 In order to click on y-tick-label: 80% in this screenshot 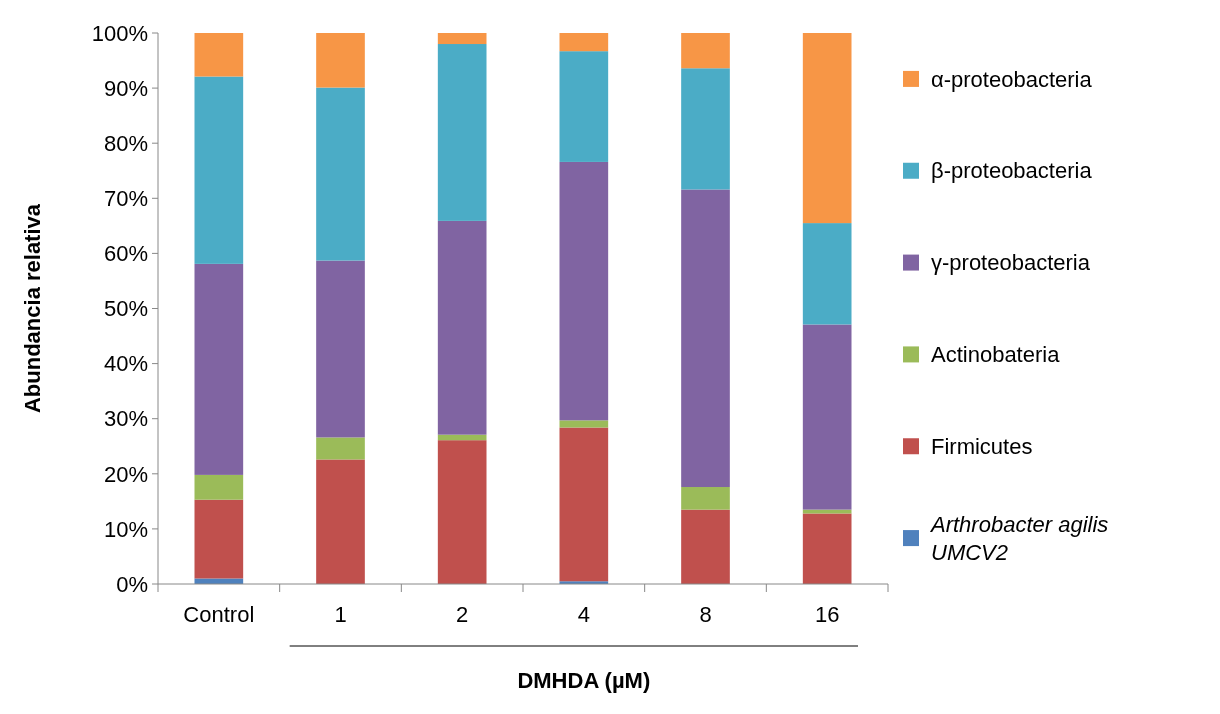, I will do `click(125, 143)`.